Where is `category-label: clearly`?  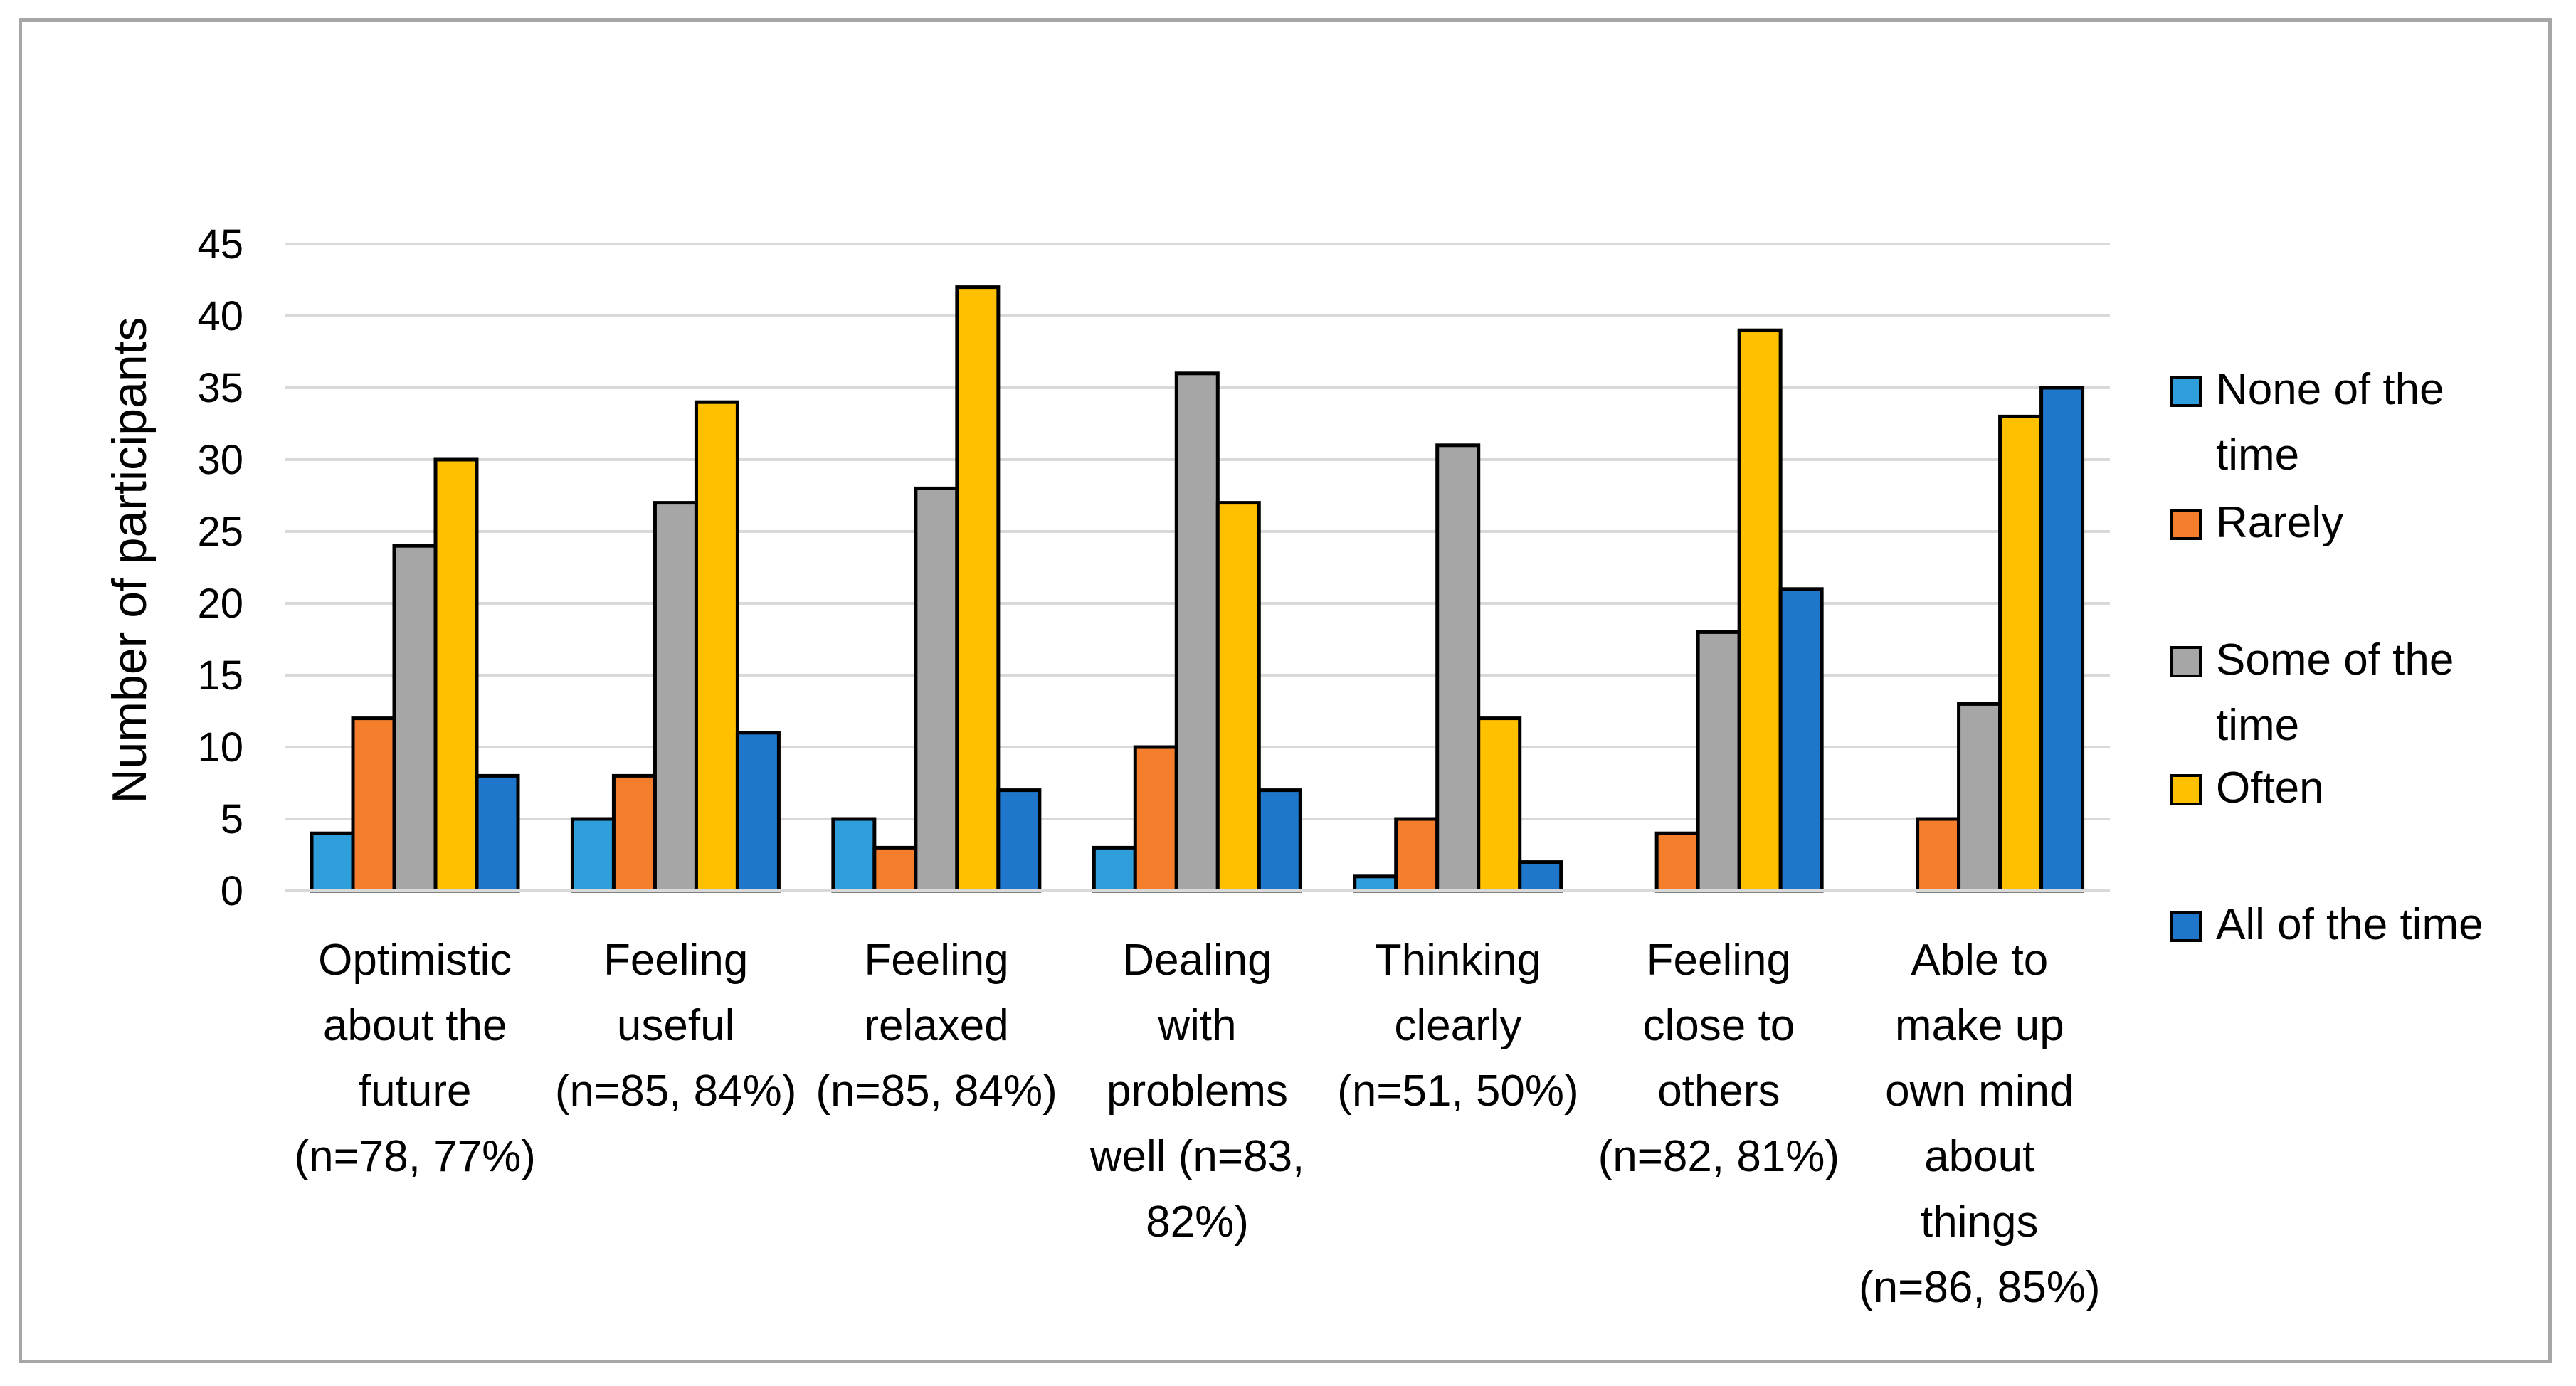
category-label: clearly is located at coordinates (1458, 1025).